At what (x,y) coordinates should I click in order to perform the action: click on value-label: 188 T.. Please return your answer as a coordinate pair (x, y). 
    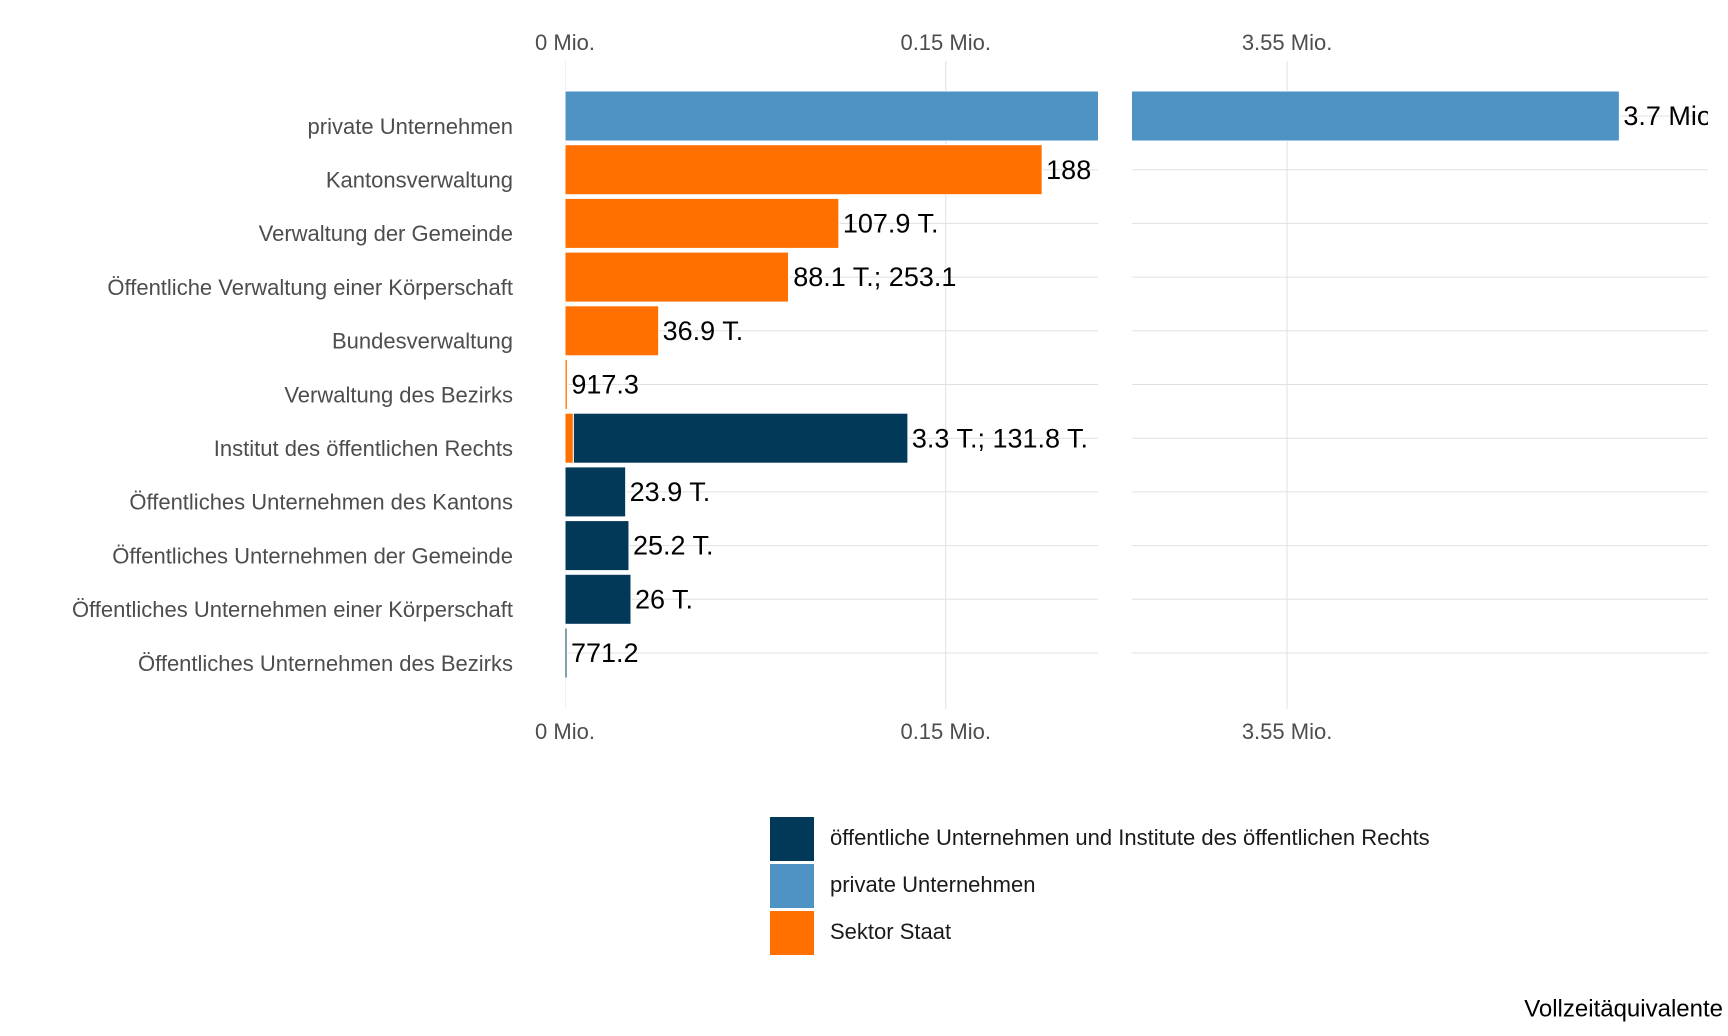
    Looking at the image, I should click on (1082, 170).